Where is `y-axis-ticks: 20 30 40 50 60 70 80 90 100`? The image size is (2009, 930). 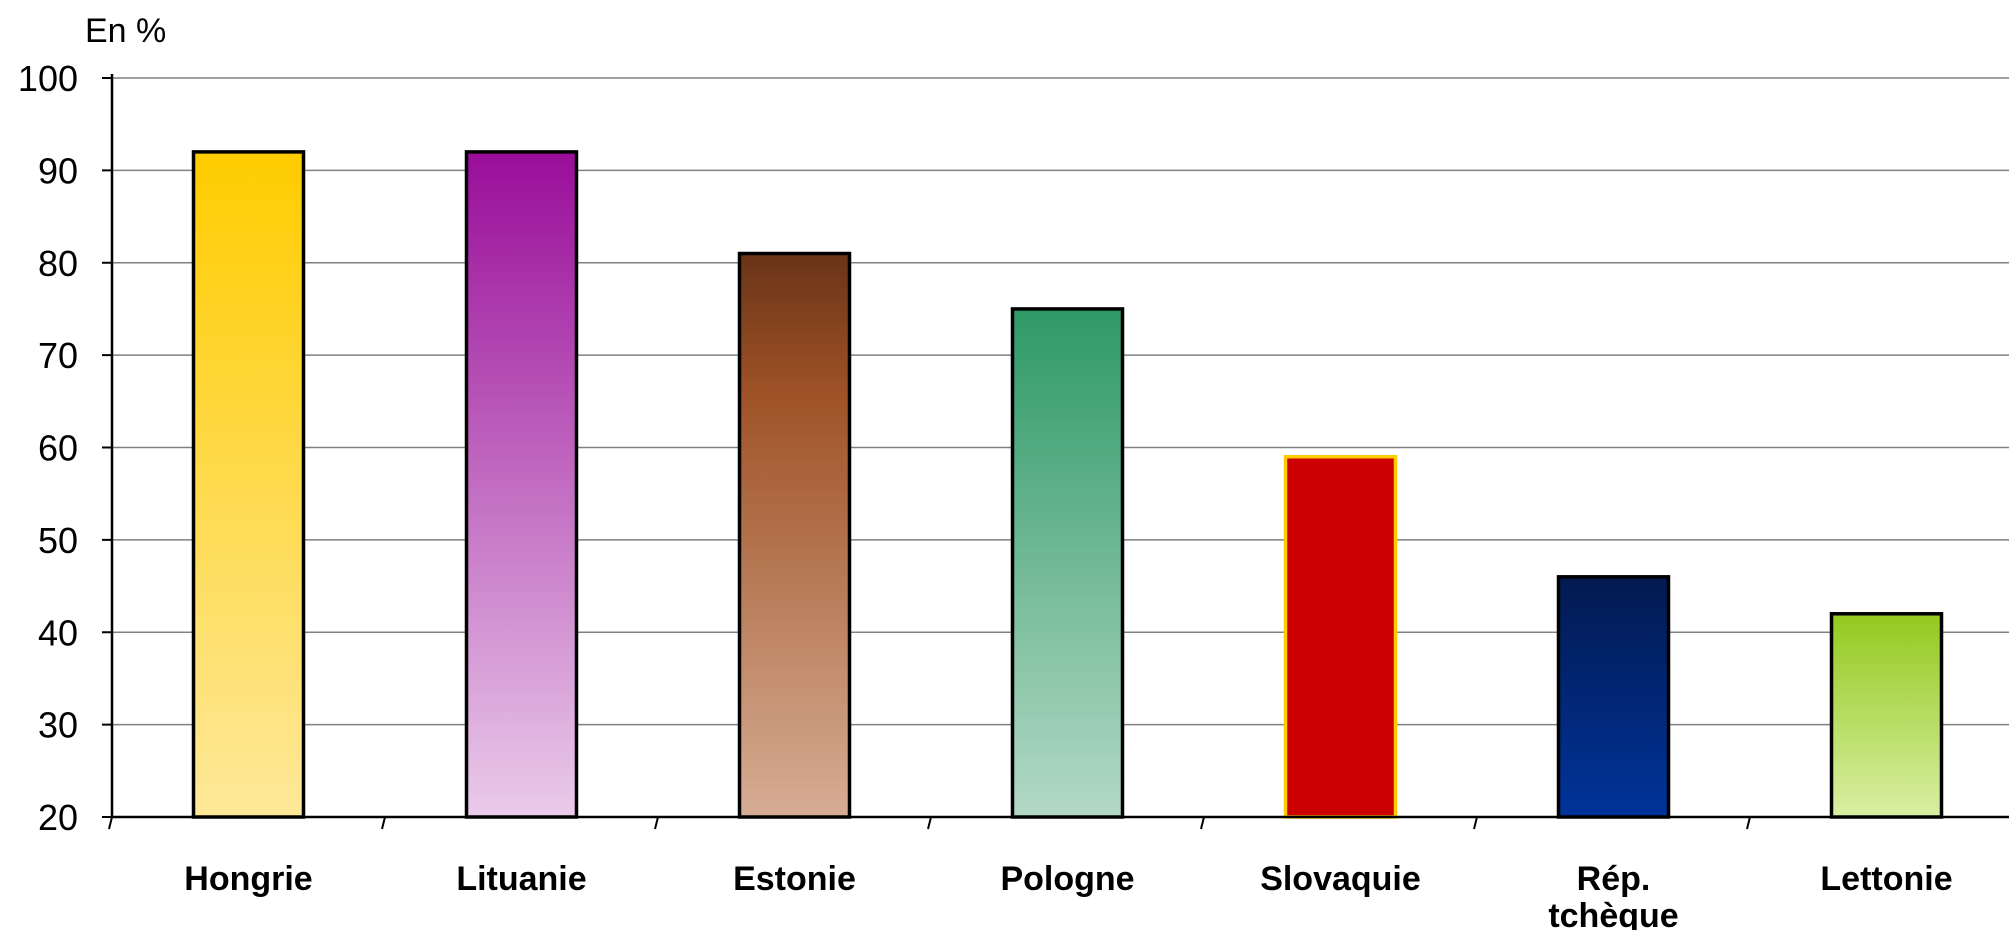
y-axis-ticks: 20 30 40 50 60 70 80 90 100 is located at coordinates (65, 448).